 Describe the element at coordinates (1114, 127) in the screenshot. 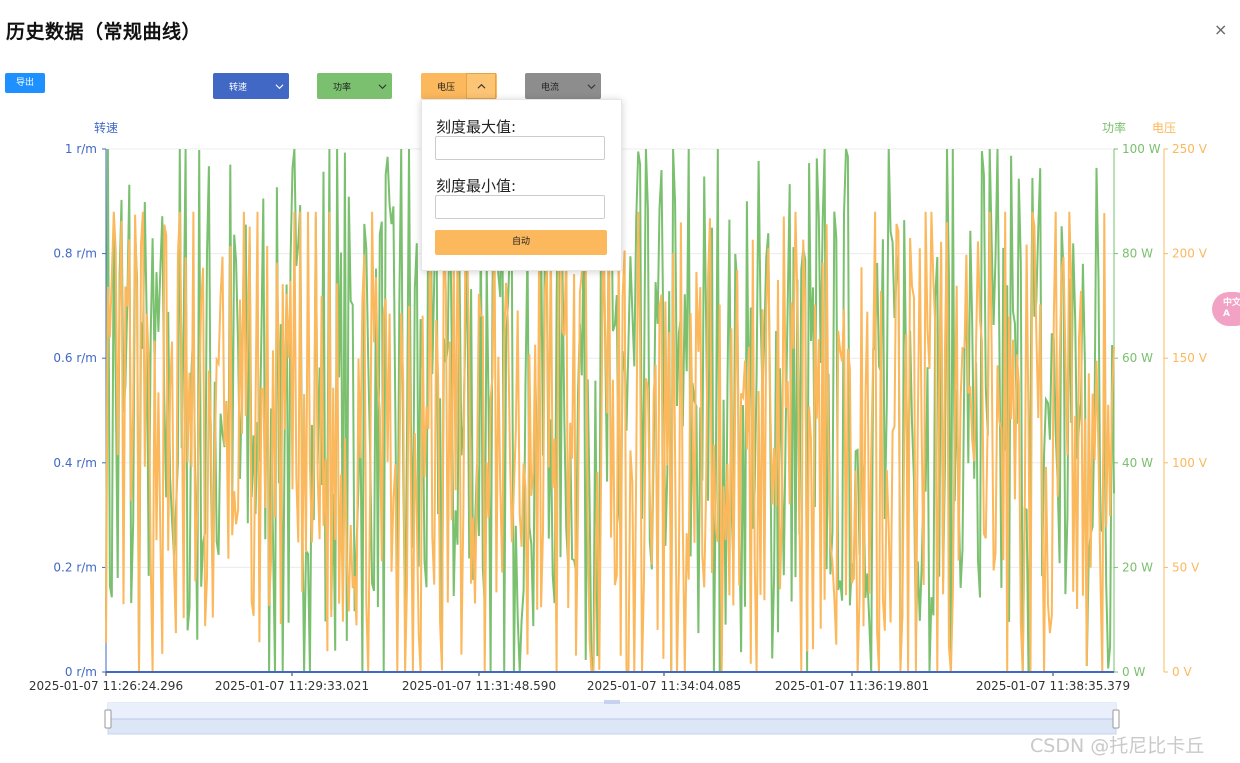

I see `axis-title-power: 功率` at that location.